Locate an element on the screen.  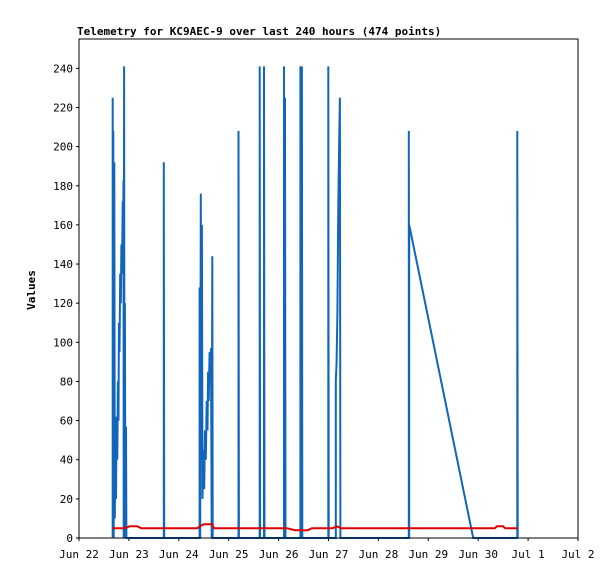
x-tick-label: Jun 29 is located at coordinates (428, 554).